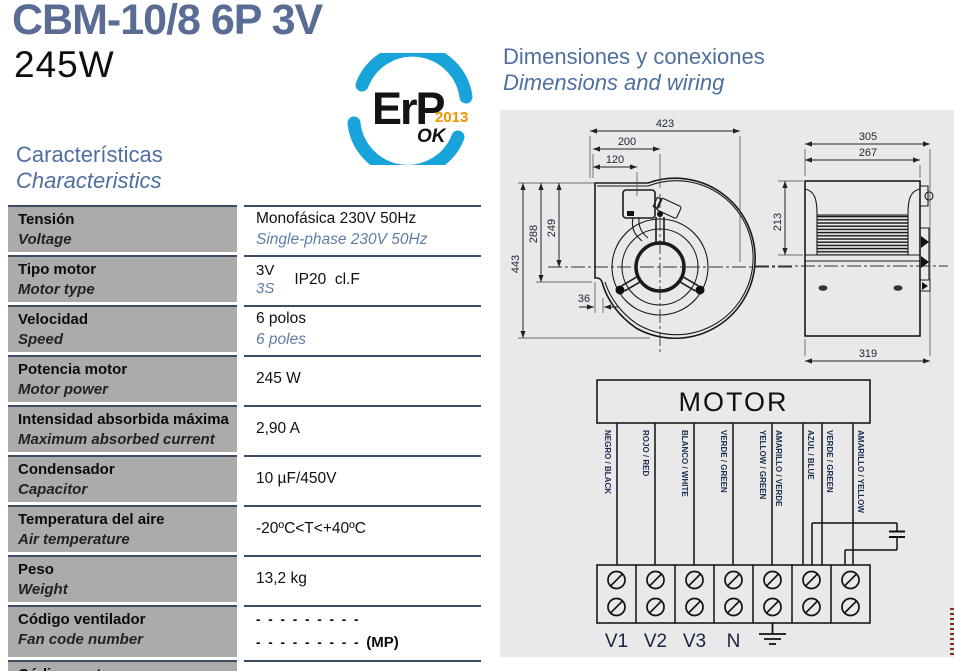  What do you see at coordinates (620, 290) in the screenshot?
I see `mount-bolt-left` at bounding box center [620, 290].